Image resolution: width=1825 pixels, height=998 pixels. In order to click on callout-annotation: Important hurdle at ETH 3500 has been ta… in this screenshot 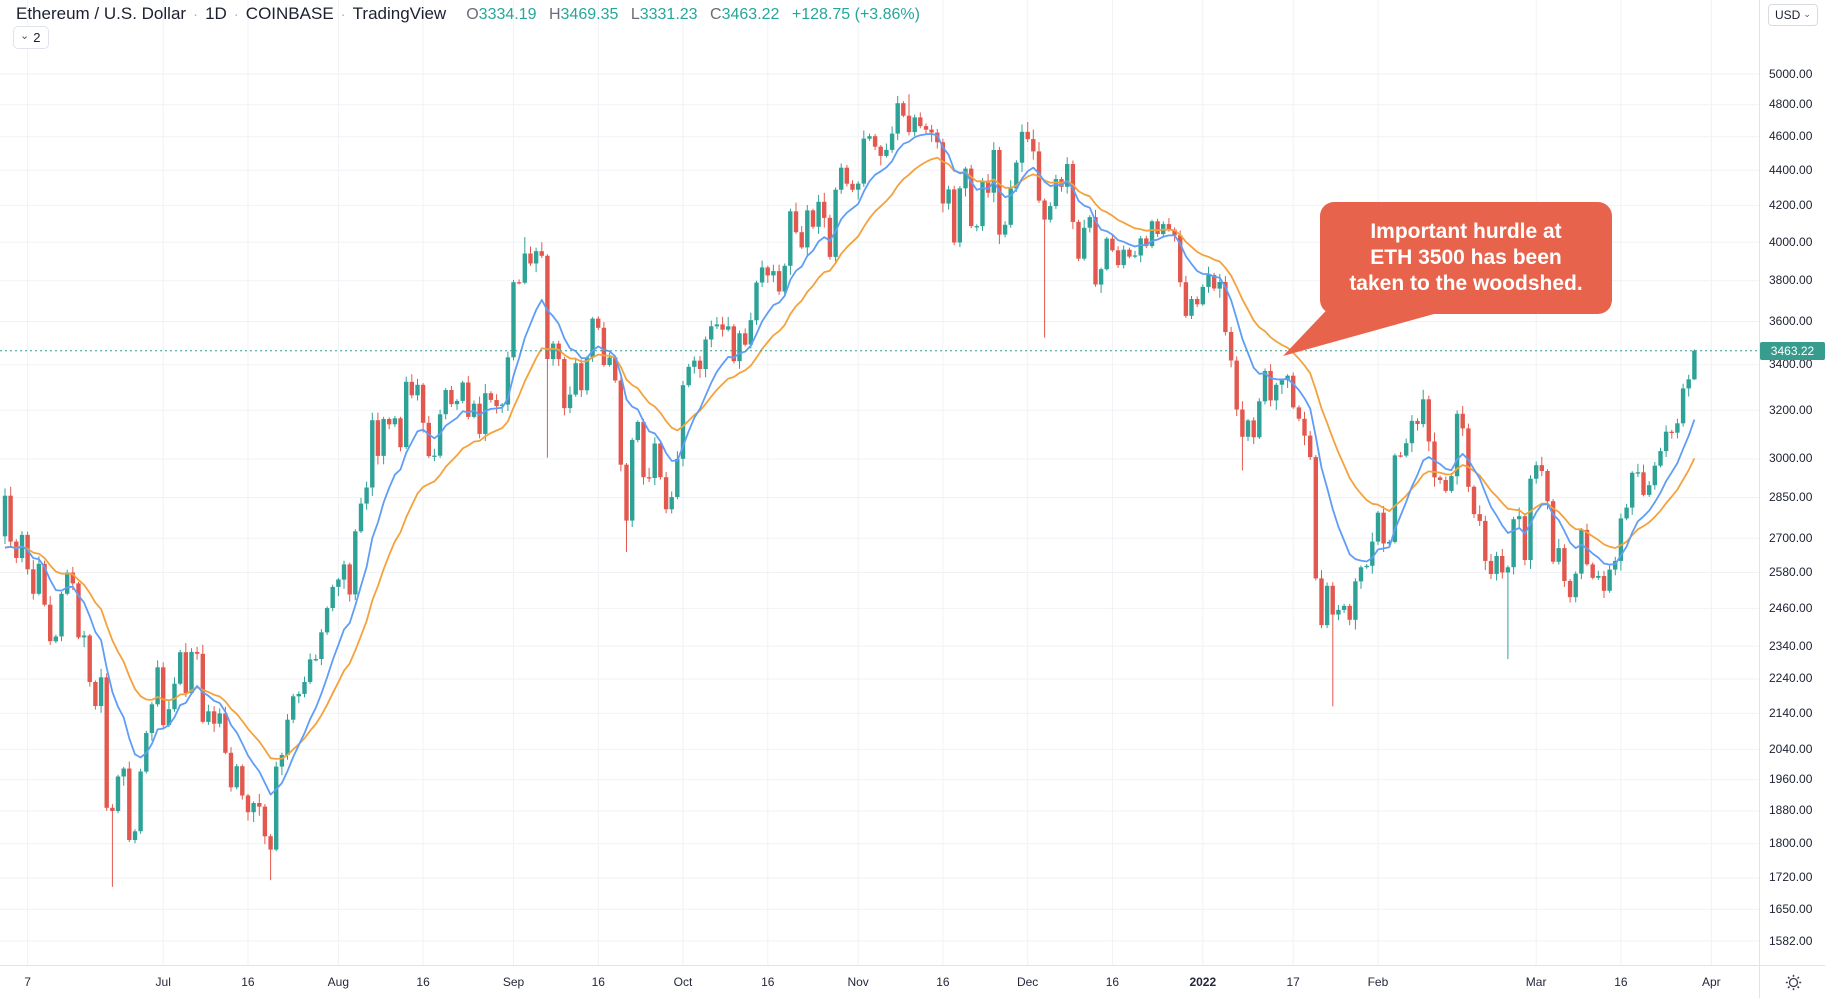, I will do `click(1466, 258)`.